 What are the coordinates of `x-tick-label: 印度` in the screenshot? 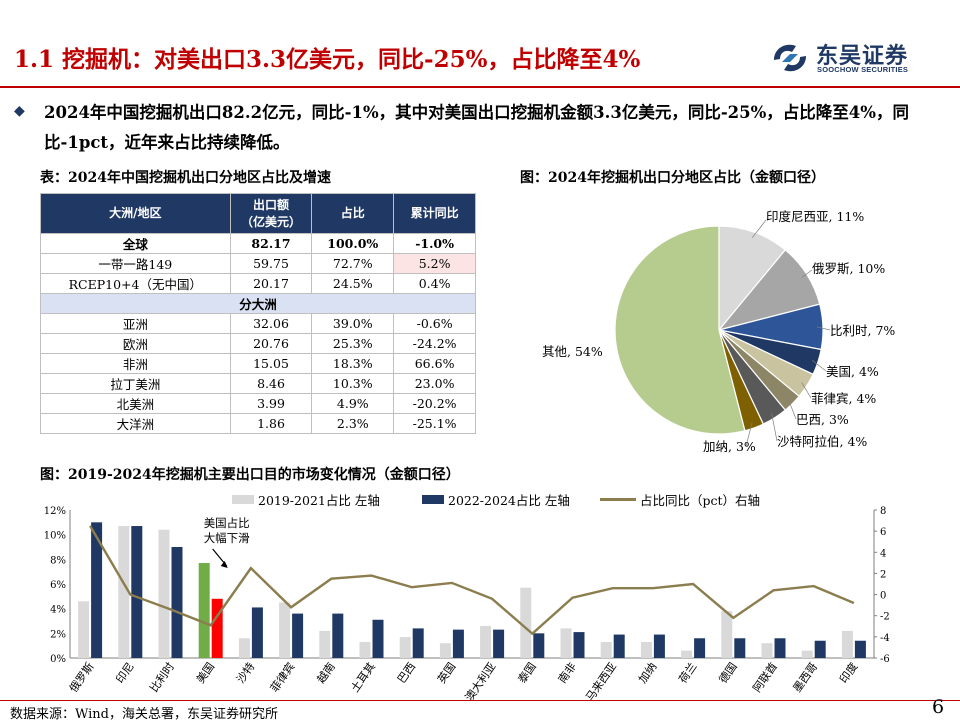 It's located at (848, 673).